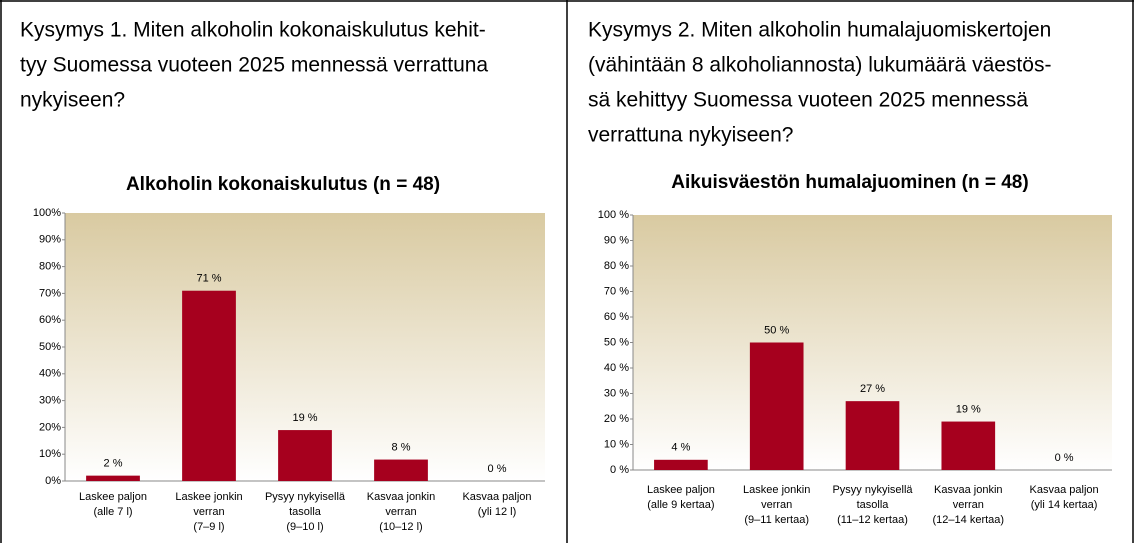 This screenshot has height=543, width=1134. I want to click on question-text: nykyiseen?, so click(72, 100).